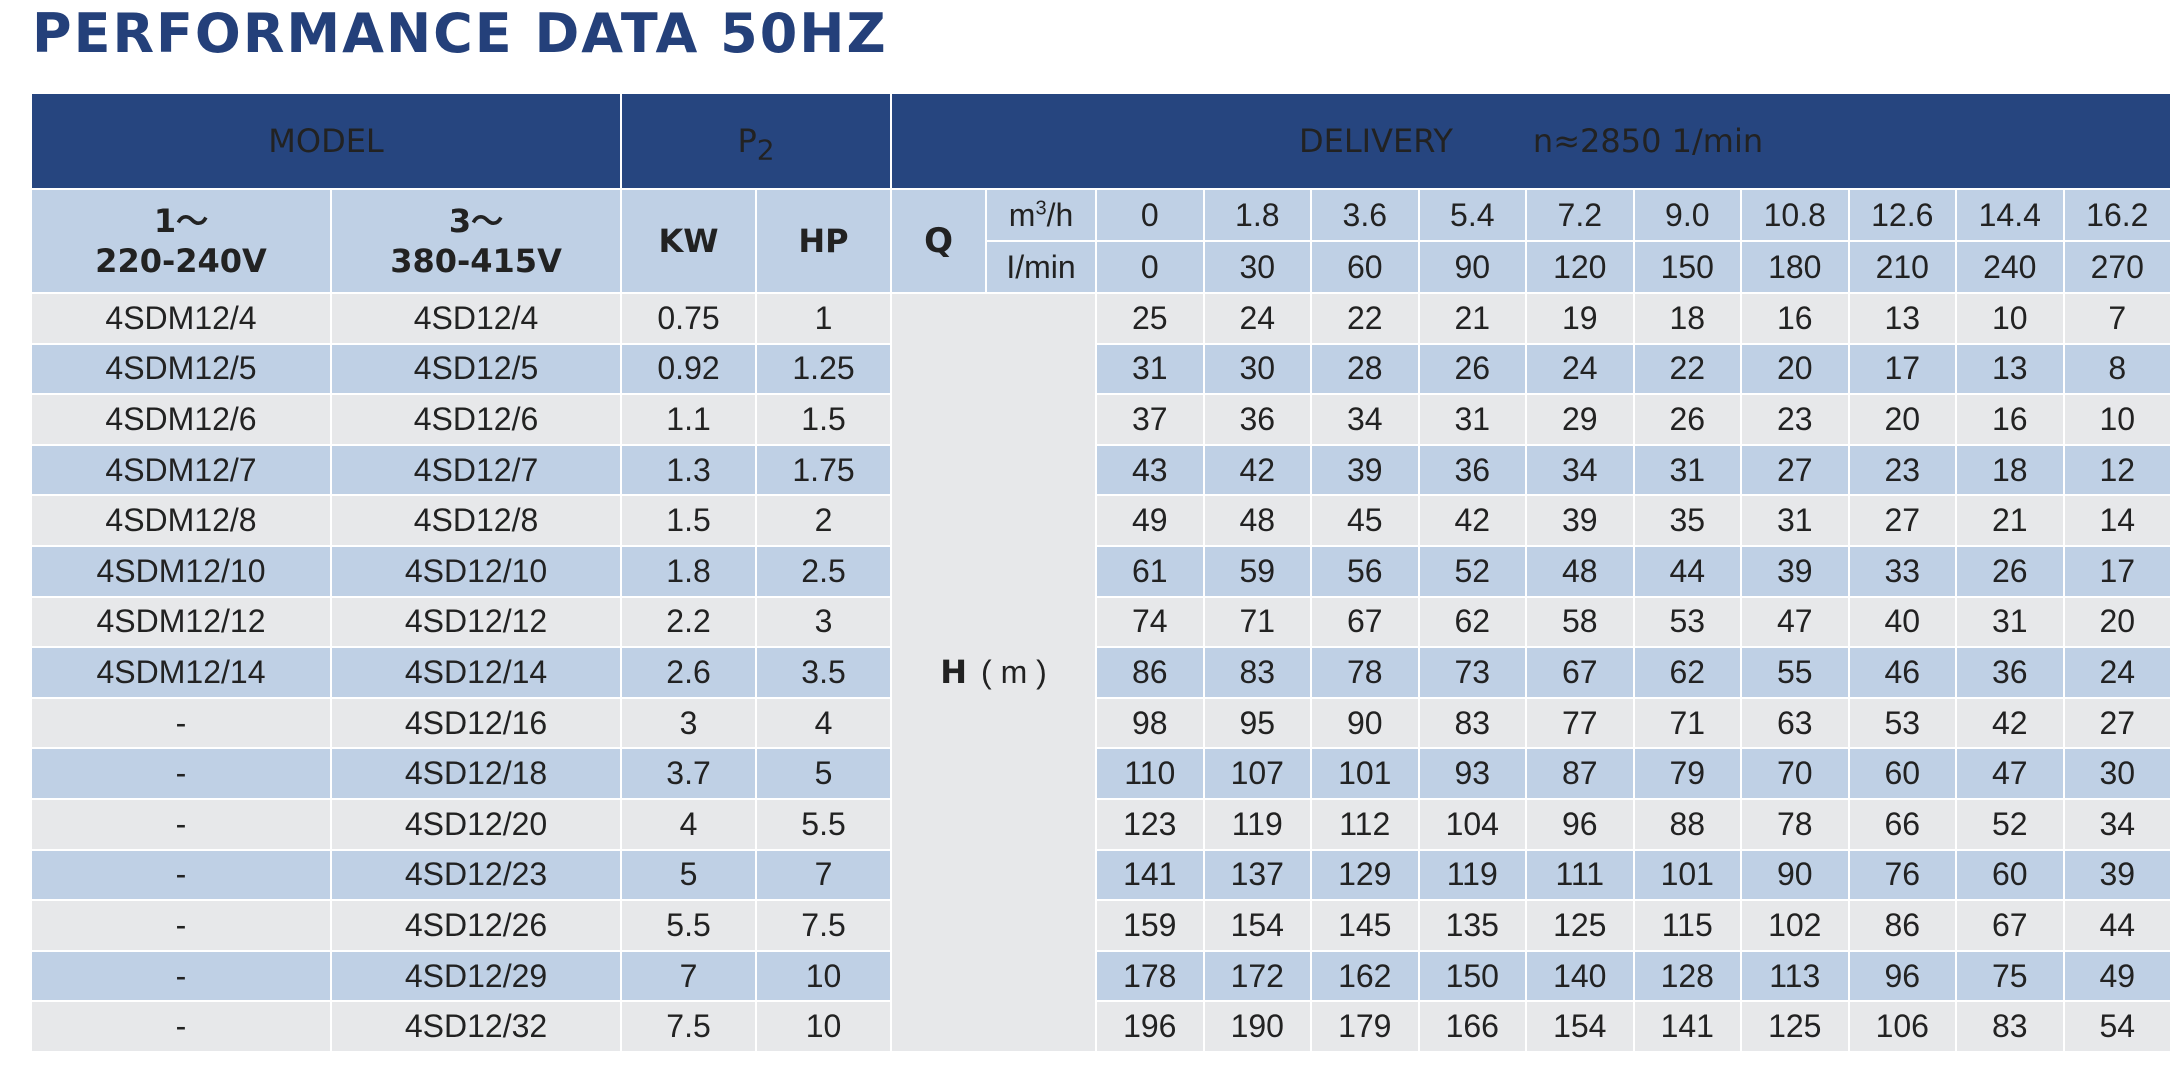  What do you see at coordinates (181, 622) in the screenshot?
I see `model-single-phase: 4SDM12/12` at bounding box center [181, 622].